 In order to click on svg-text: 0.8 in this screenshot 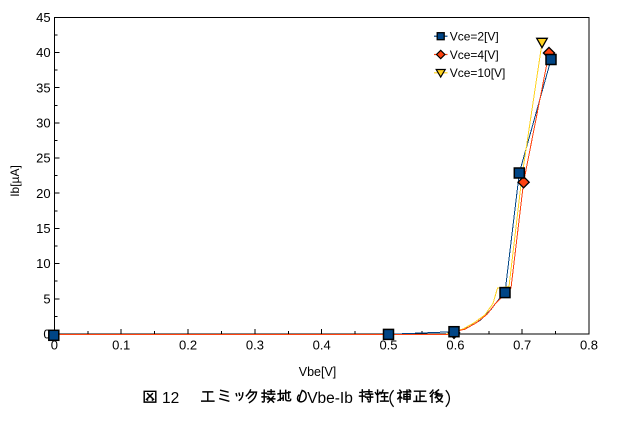, I will do `click(589, 345)`.